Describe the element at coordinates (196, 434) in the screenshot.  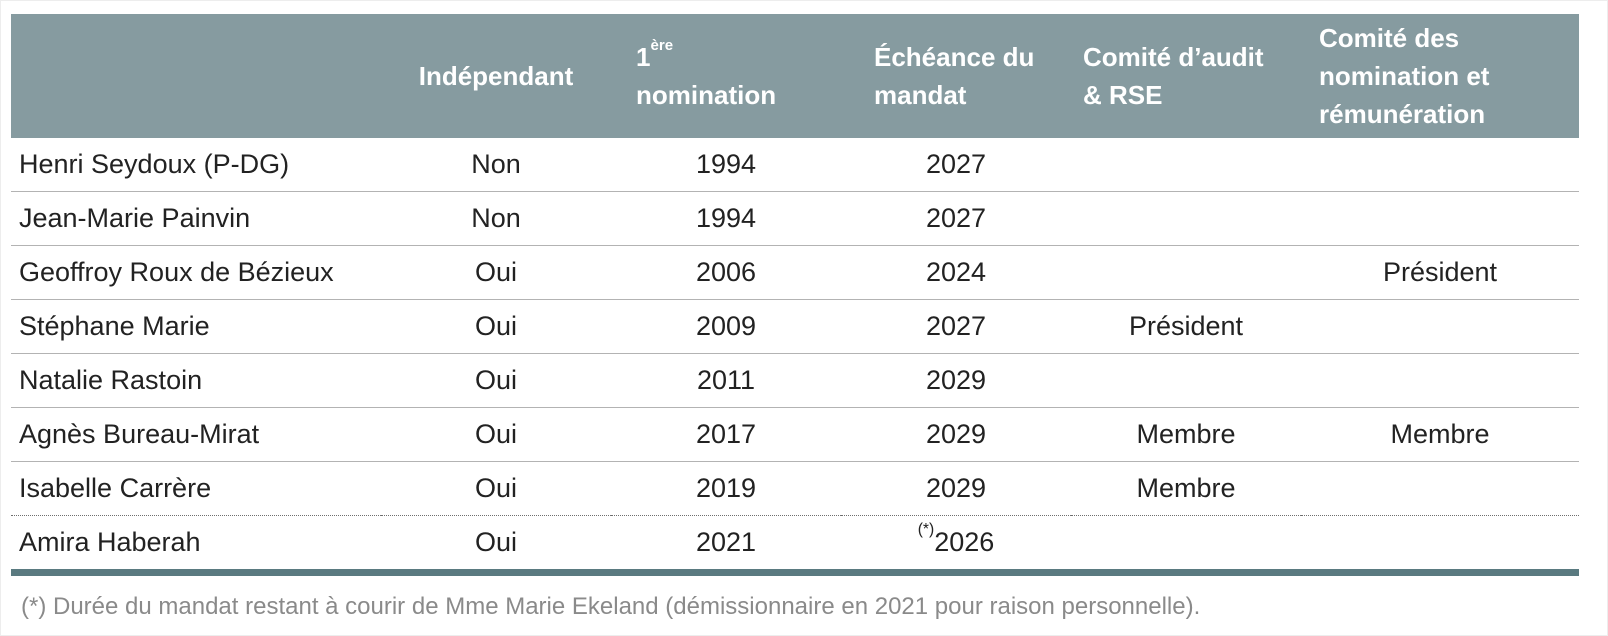
I see `cell-name: Agnès Bureau-Mirat` at that location.